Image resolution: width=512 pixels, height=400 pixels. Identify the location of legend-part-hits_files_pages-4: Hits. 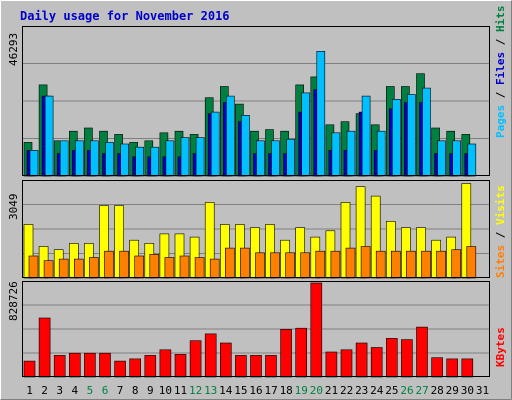
(500, 19).